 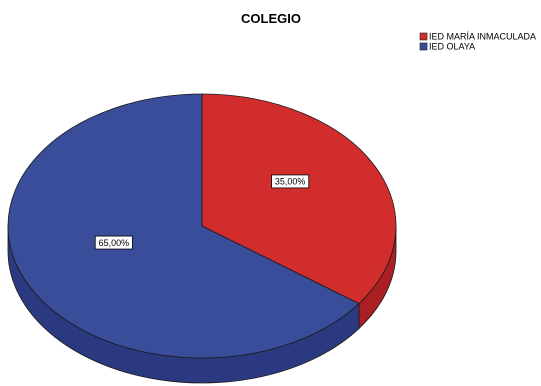 I want to click on chart-title: COLEGIO, so click(x=271, y=18).